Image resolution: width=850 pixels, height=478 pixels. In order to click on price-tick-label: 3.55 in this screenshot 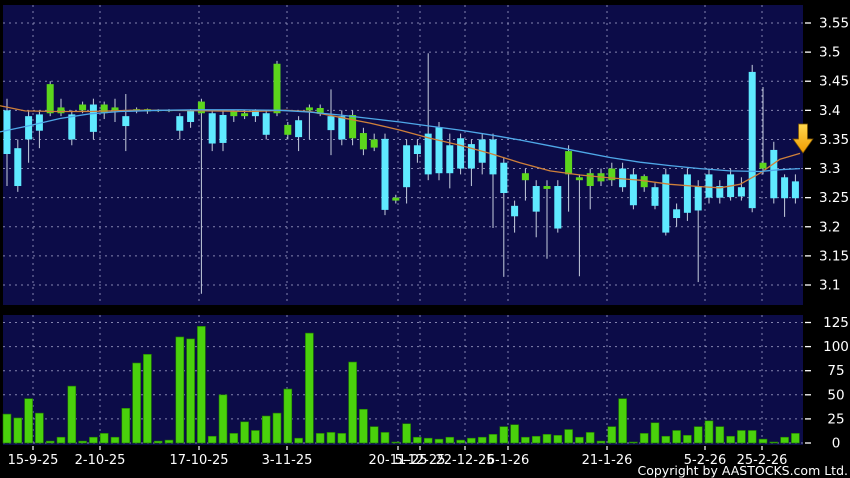, I will do `click(834, 24)`.